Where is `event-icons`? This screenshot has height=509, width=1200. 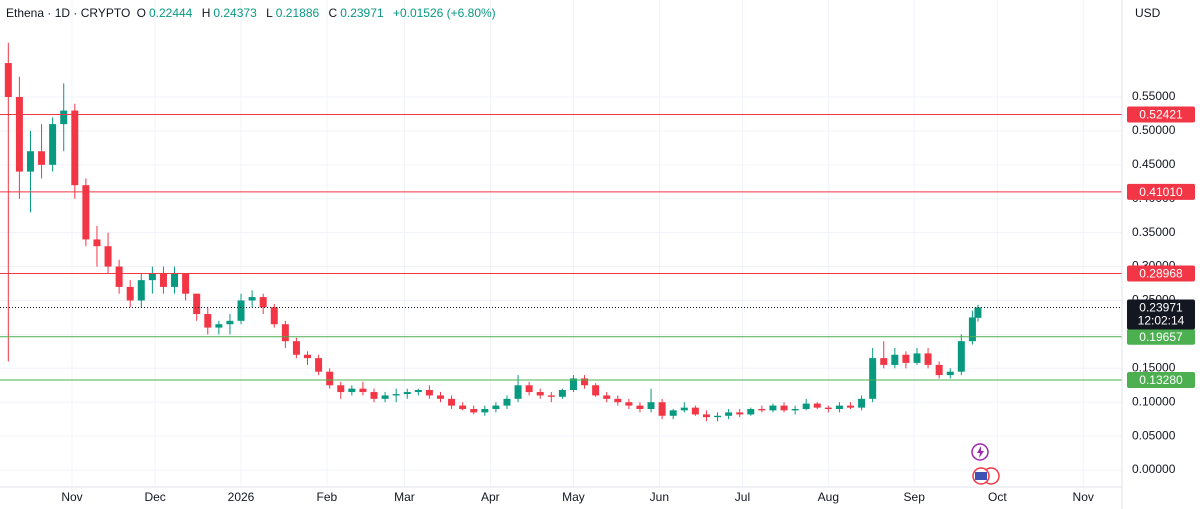
event-icons is located at coordinates (985, 464).